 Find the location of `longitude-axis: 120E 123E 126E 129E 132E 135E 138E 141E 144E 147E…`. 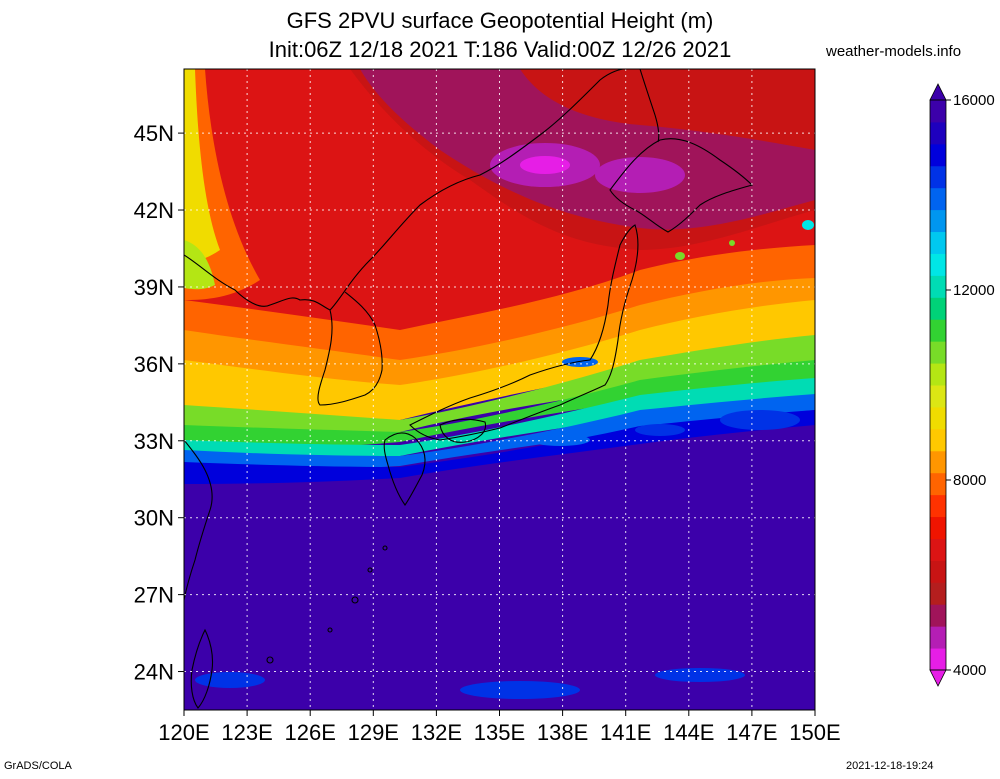

longitude-axis: 120E 123E 126E 129E 132E 135E 138E 141E 144E 147E… is located at coordinates (499, 727).